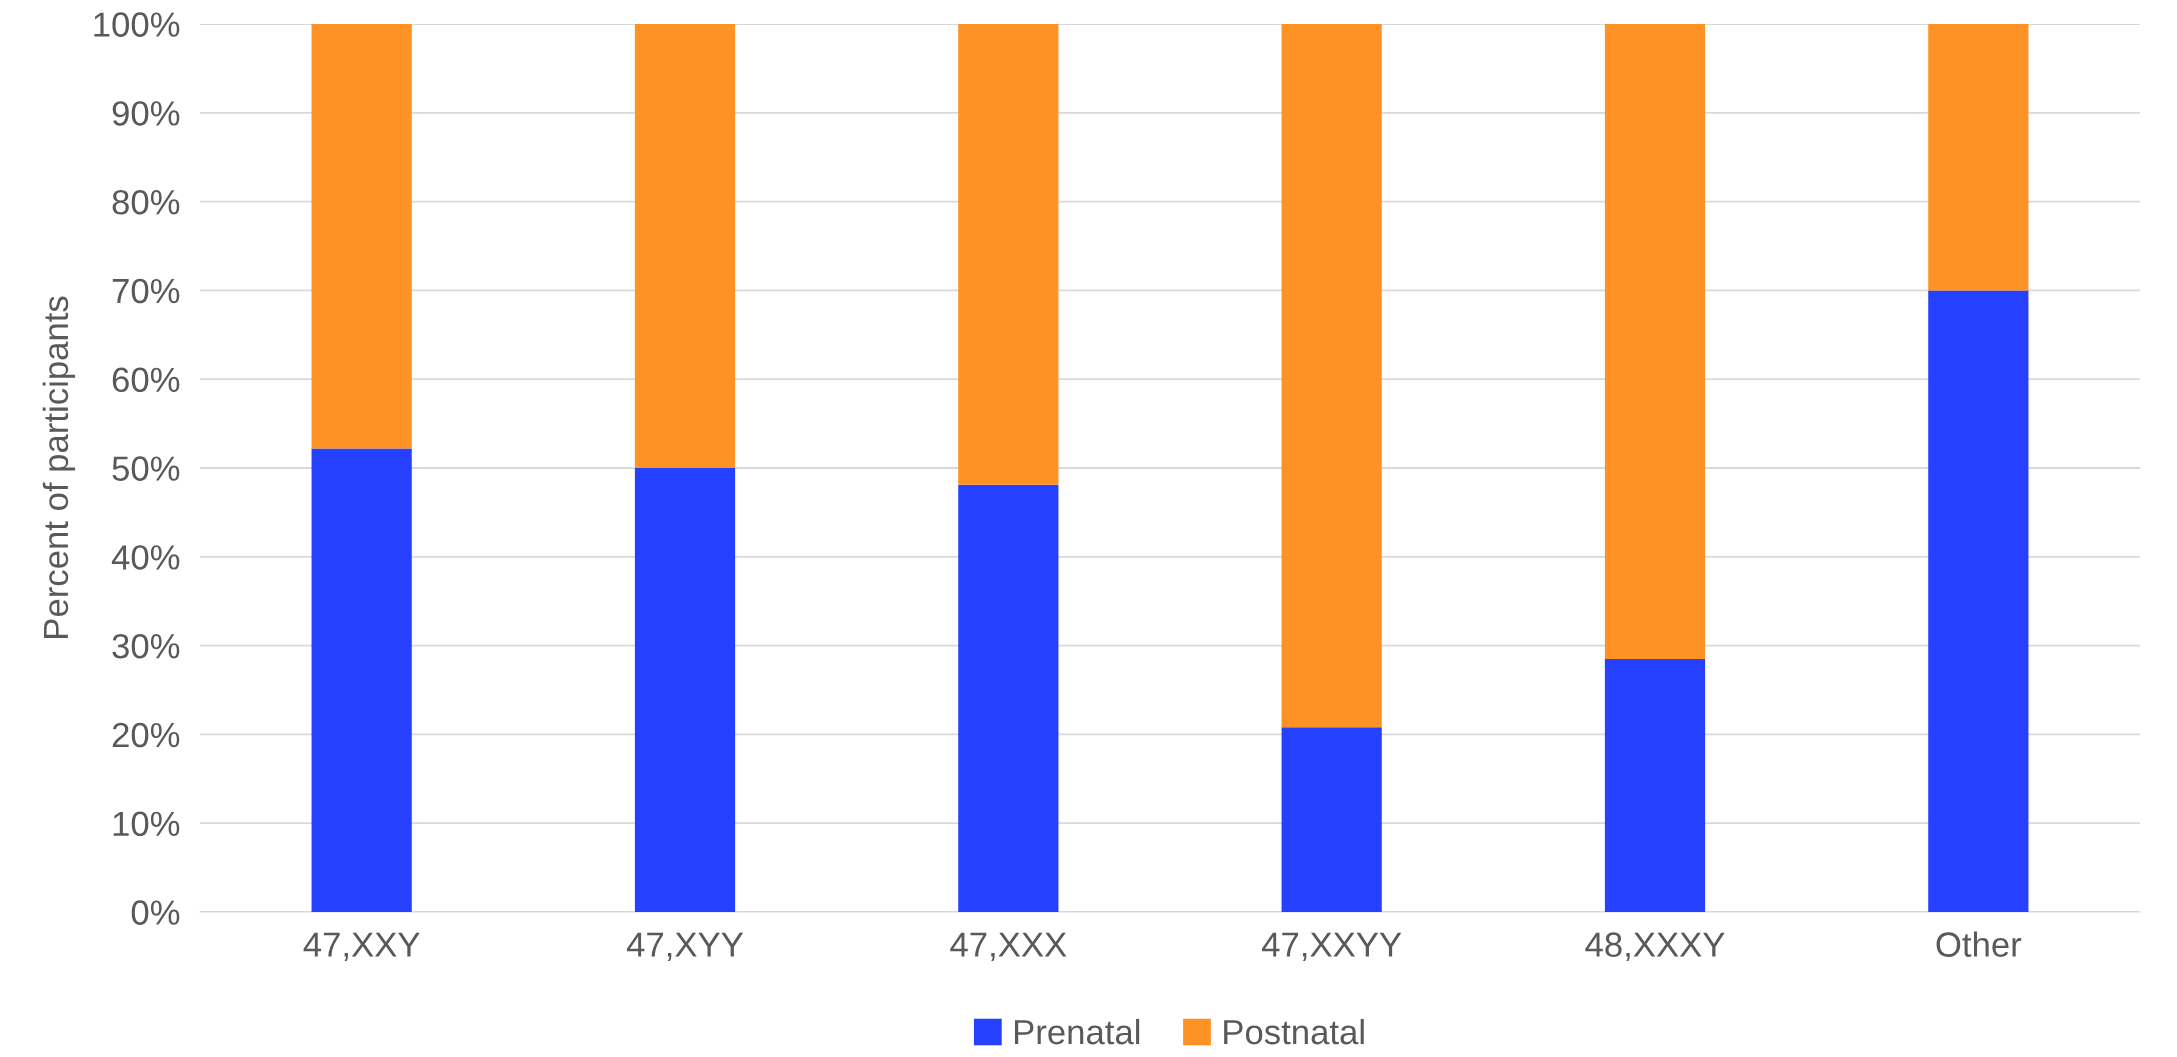 This screenshot has height=1057, width=2177. Describe the element at coordinates (146, 468) in the screenshot. I see `y-tick-label: 50%` at that location.